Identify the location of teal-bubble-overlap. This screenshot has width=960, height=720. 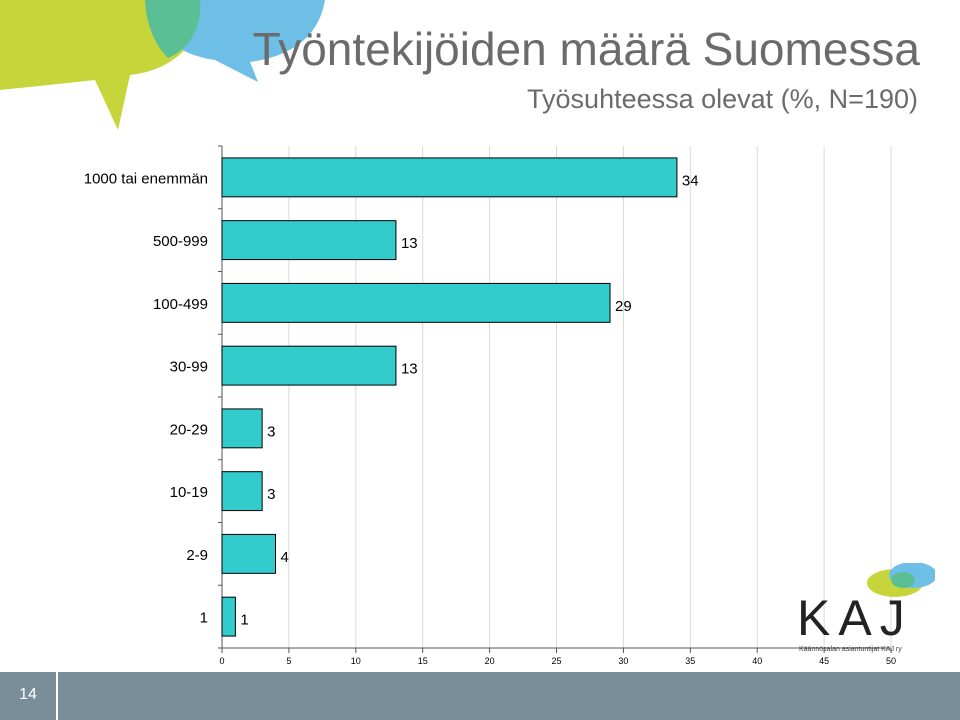
(173, 29).